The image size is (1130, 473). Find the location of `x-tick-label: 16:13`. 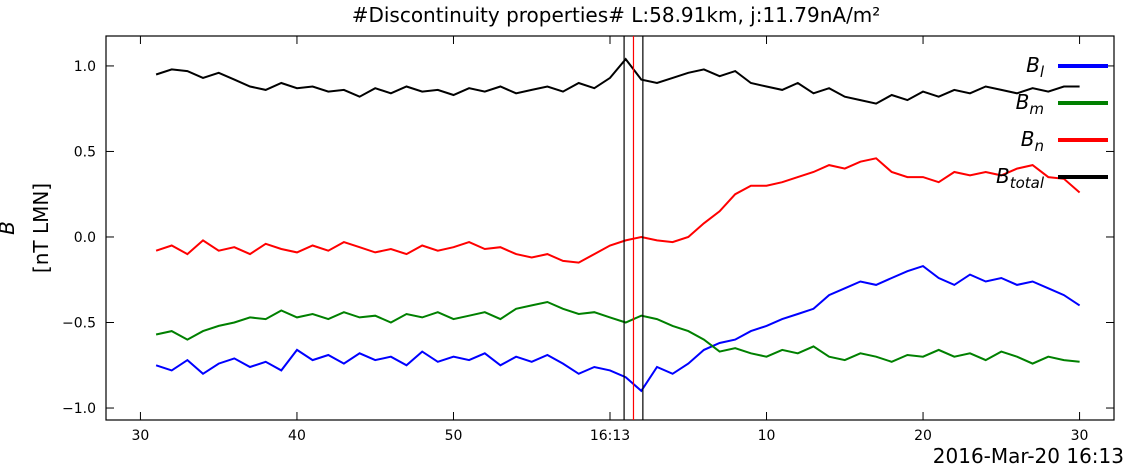

x-tick-label: 16:13 is located at coordinates (610, 436).